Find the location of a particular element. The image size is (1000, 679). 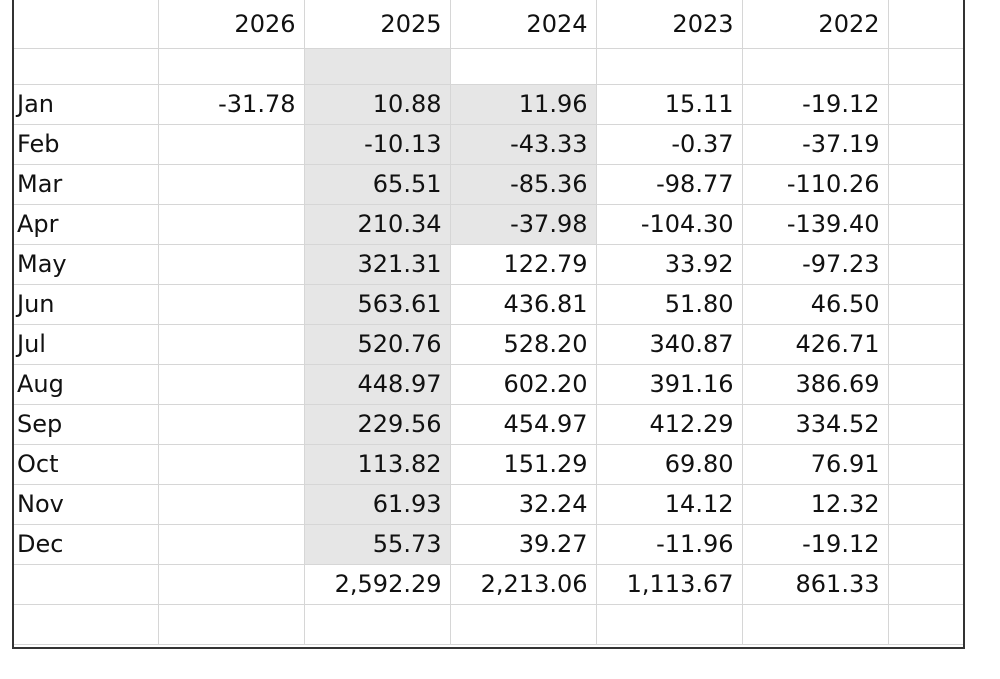

month-label-cell: Jan is located at coordinates (86, 104).